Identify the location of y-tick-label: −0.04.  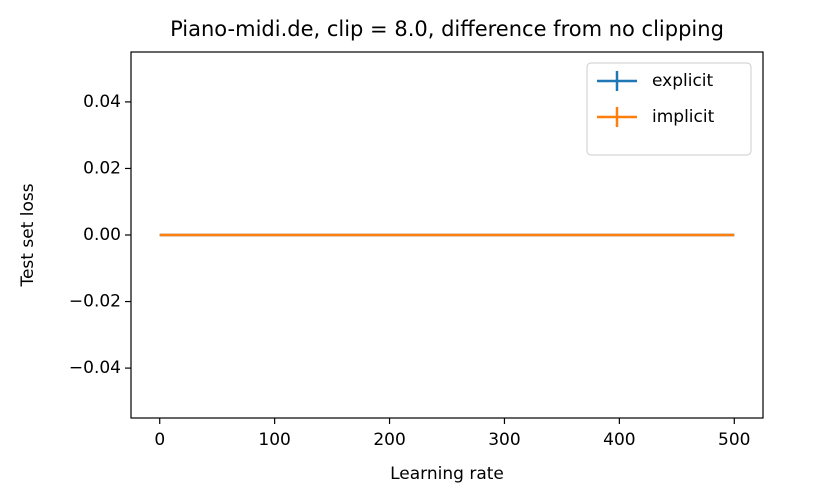
(95, 368).